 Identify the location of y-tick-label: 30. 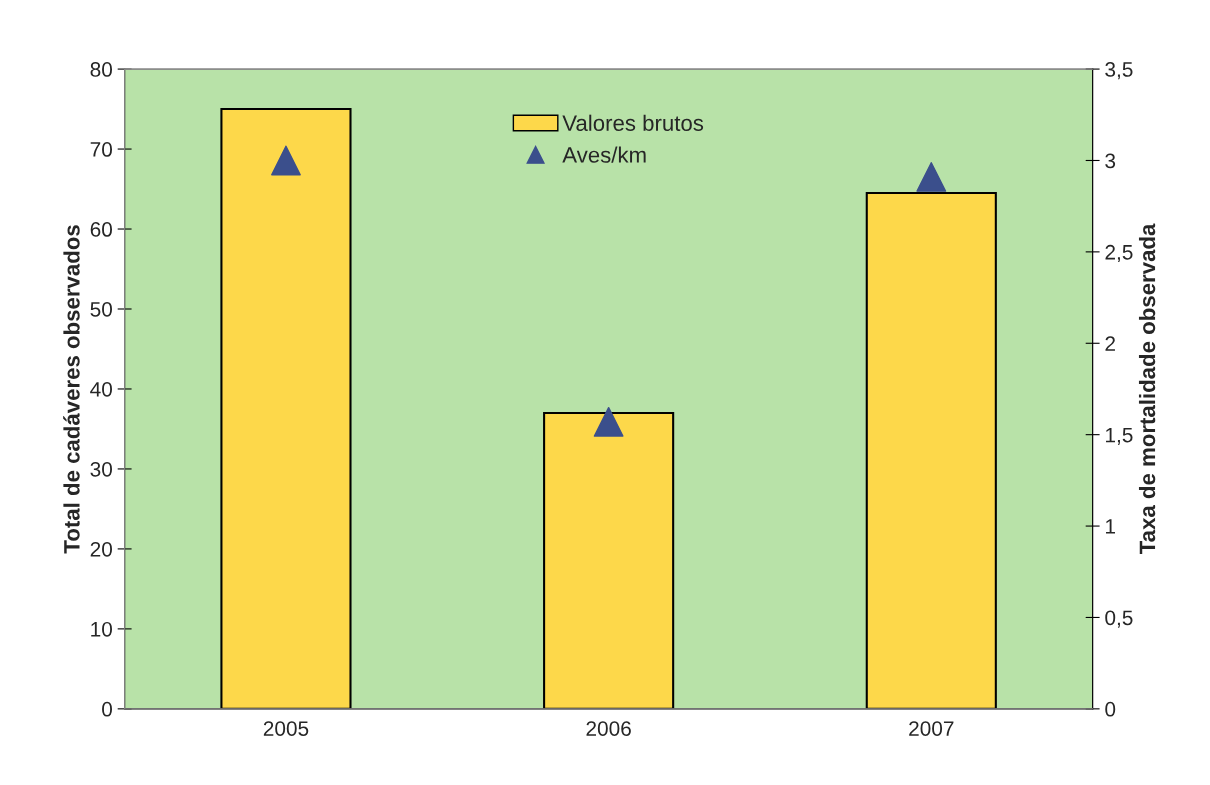
(101, 469).